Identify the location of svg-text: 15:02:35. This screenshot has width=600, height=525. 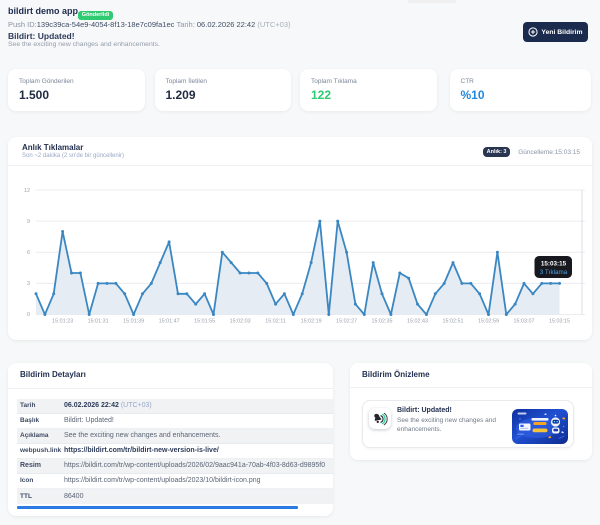
(382, 322).